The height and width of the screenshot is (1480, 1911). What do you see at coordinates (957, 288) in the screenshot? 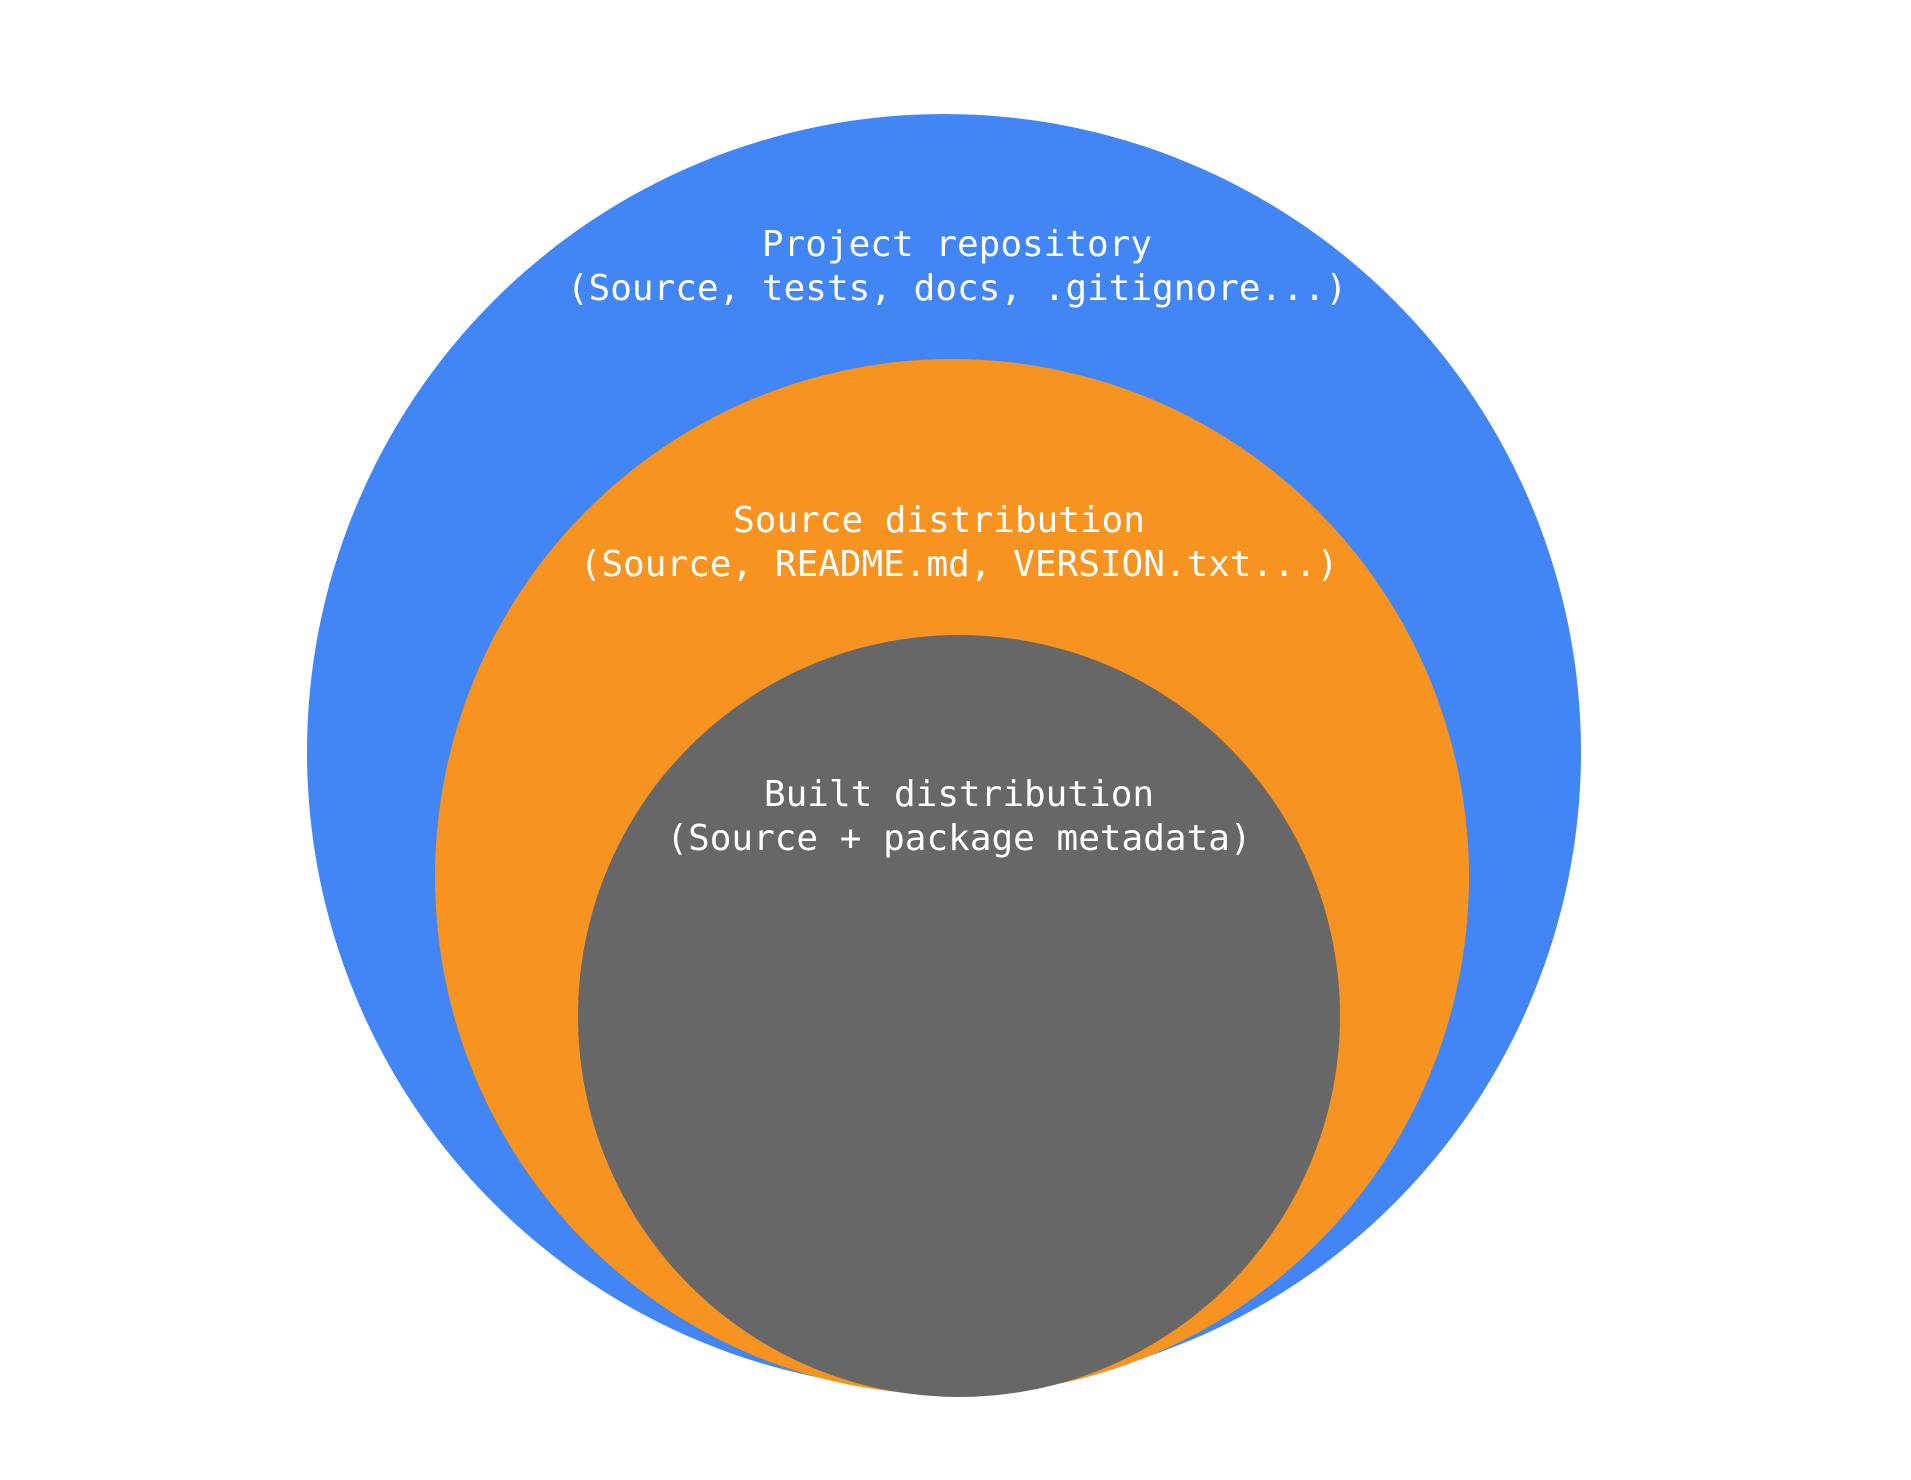
I see `project-repository-subtitle: (Source, tests, docs, .gitignore...)` at bounding box center [957, 288].